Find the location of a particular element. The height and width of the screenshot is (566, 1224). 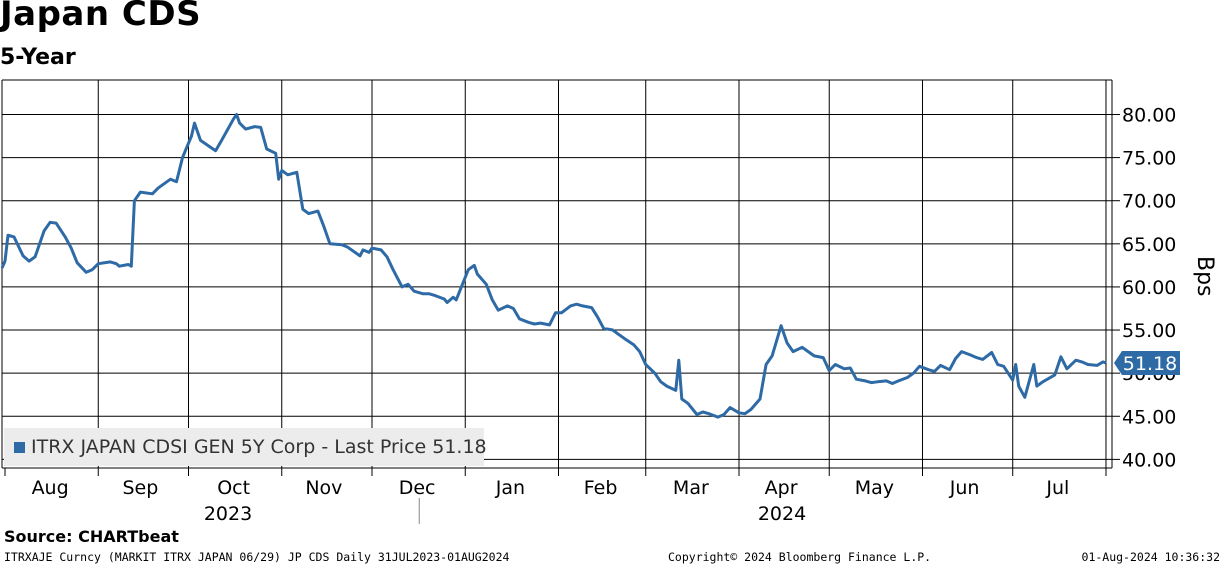

x-month-label: Oct is located at coordinates (233, 488).